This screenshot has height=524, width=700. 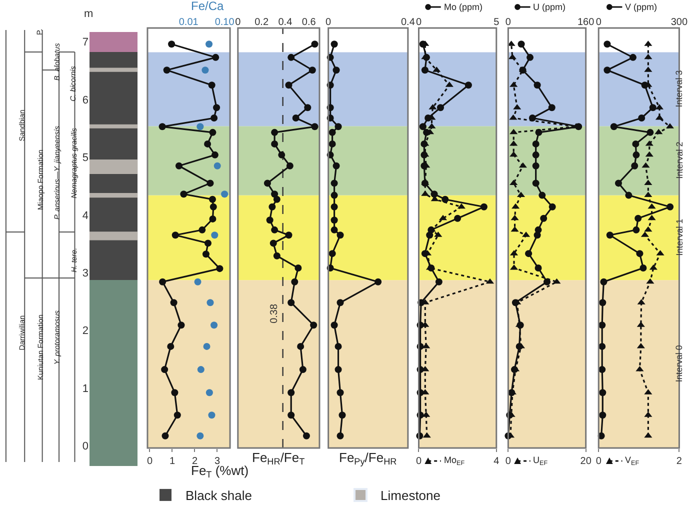 What do you see at coordinates (586, 461) in the screenshot?
I see `x-tick-label: 20` at bounding box center [586, 461].